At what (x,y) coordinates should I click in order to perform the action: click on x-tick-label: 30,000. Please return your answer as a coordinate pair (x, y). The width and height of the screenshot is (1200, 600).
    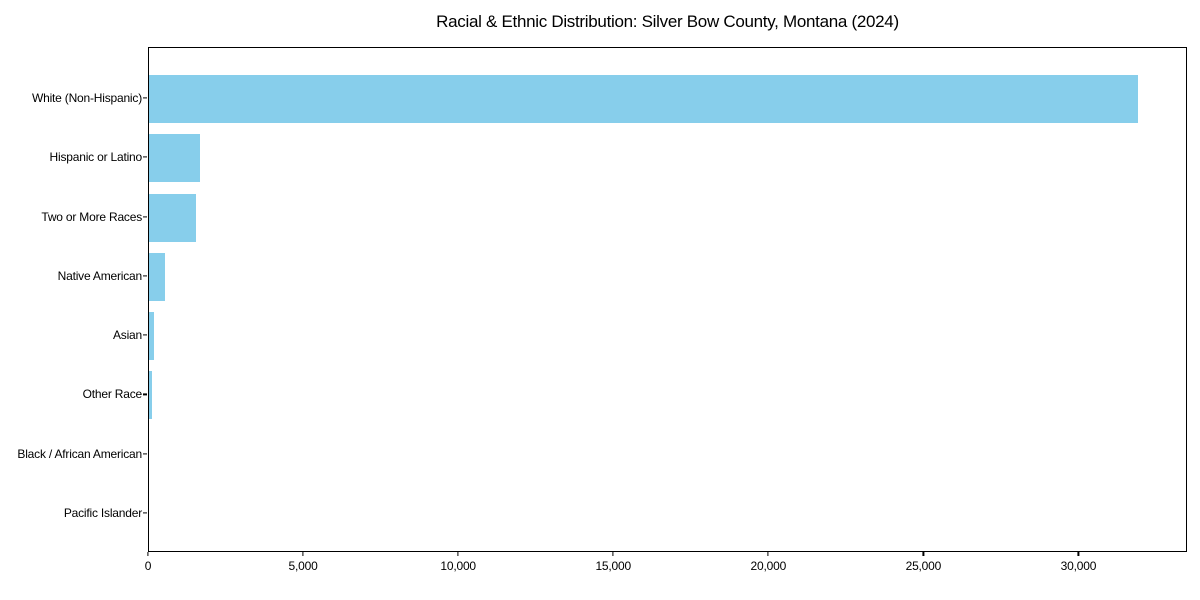
    Looking at the image, I should click on (1078, 566).